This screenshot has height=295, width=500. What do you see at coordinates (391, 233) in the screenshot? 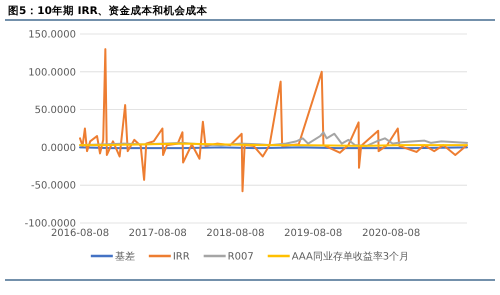
I see `x-tick-label: 2020-08-08` at bounding box center [391, 233].